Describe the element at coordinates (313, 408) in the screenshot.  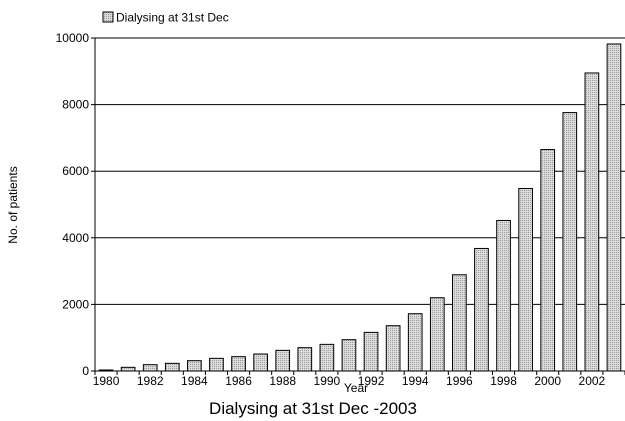
I see `chart-title: Dialysing at 31st Dec -2003` at that location.